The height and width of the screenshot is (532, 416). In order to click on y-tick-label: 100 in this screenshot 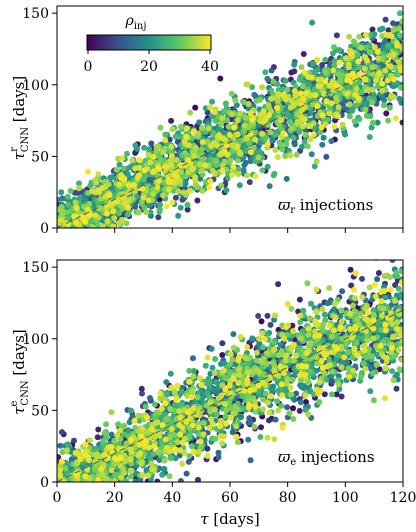, I will do `click(35, 86)`.